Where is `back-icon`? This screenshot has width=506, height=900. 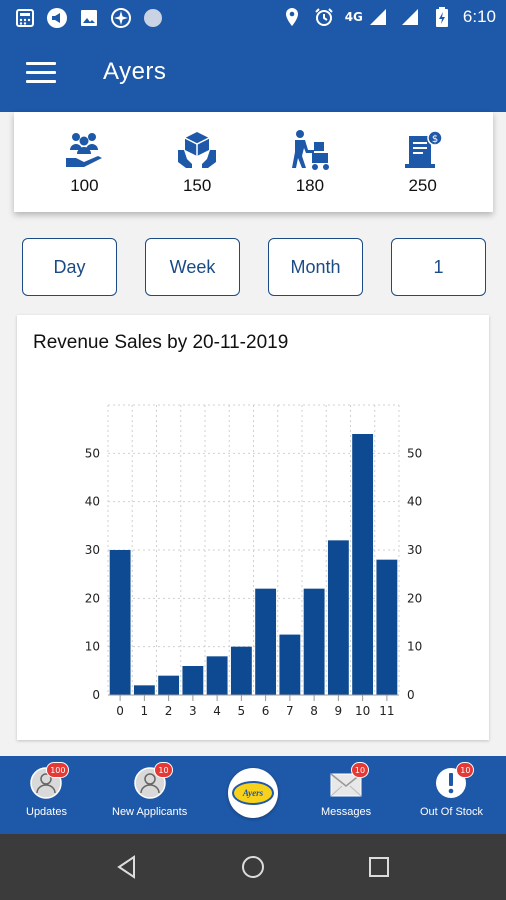 back-icon is located at coordinates (127, 867).